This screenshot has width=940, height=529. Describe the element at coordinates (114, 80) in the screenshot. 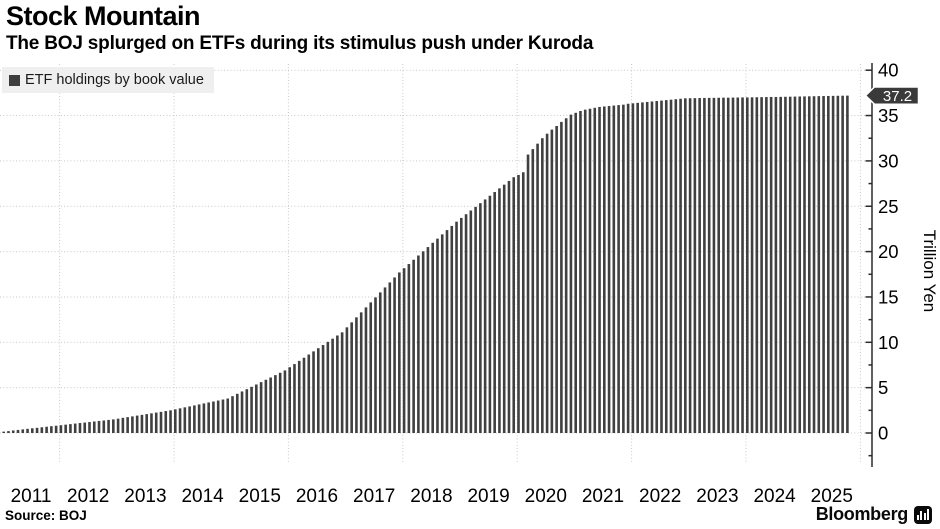

I see `legend-label: ETF holdings by book value` at that location.